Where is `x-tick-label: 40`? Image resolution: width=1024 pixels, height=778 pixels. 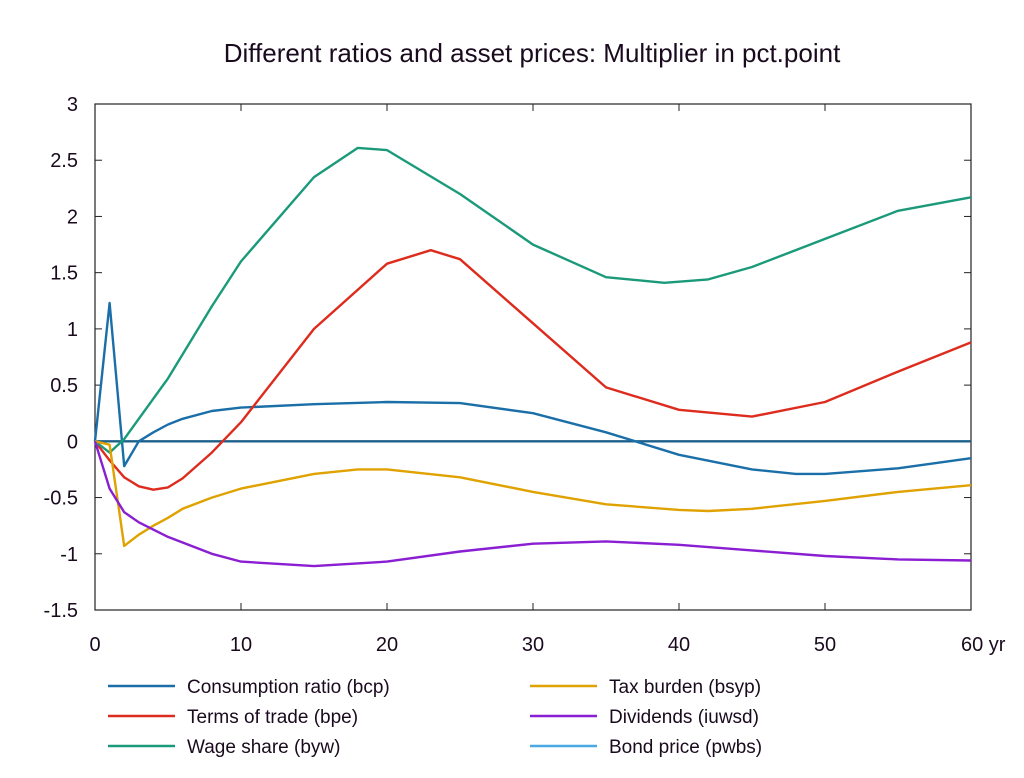
x-tick-label: 40 is located at coordinates (679, 645).